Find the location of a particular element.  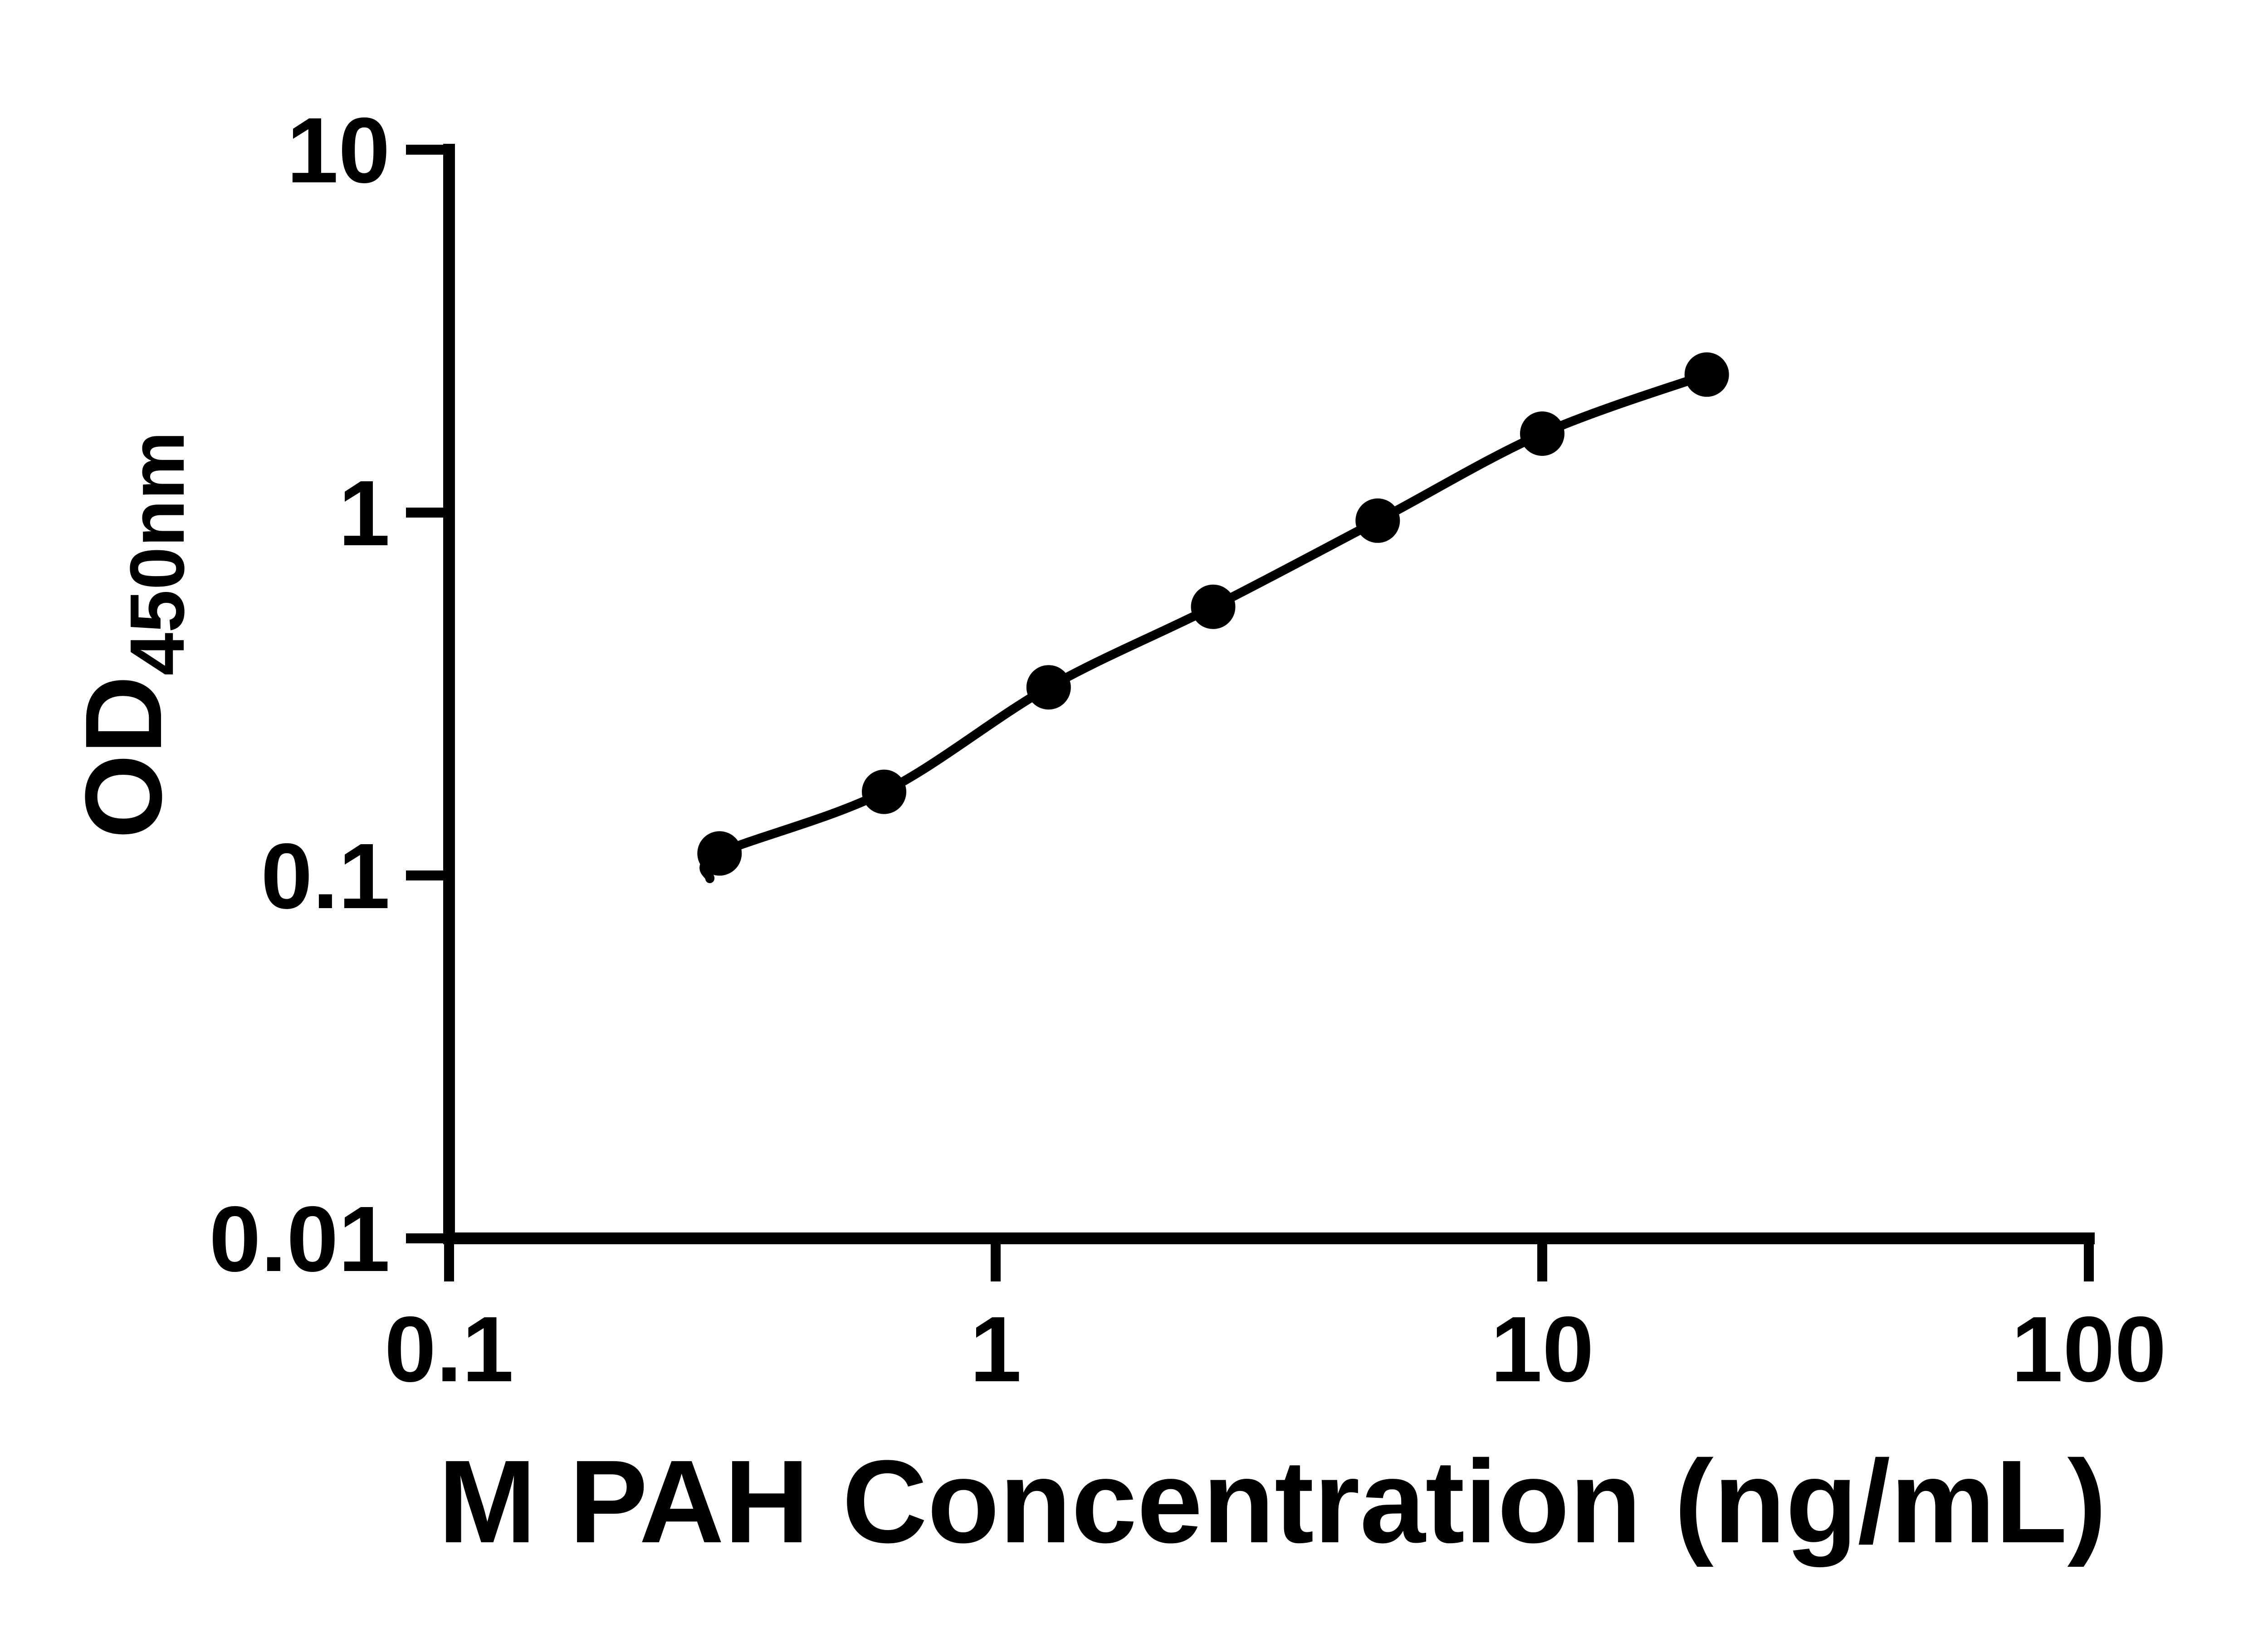

y-tick-label: 10 is located at coordinates (339, 150).